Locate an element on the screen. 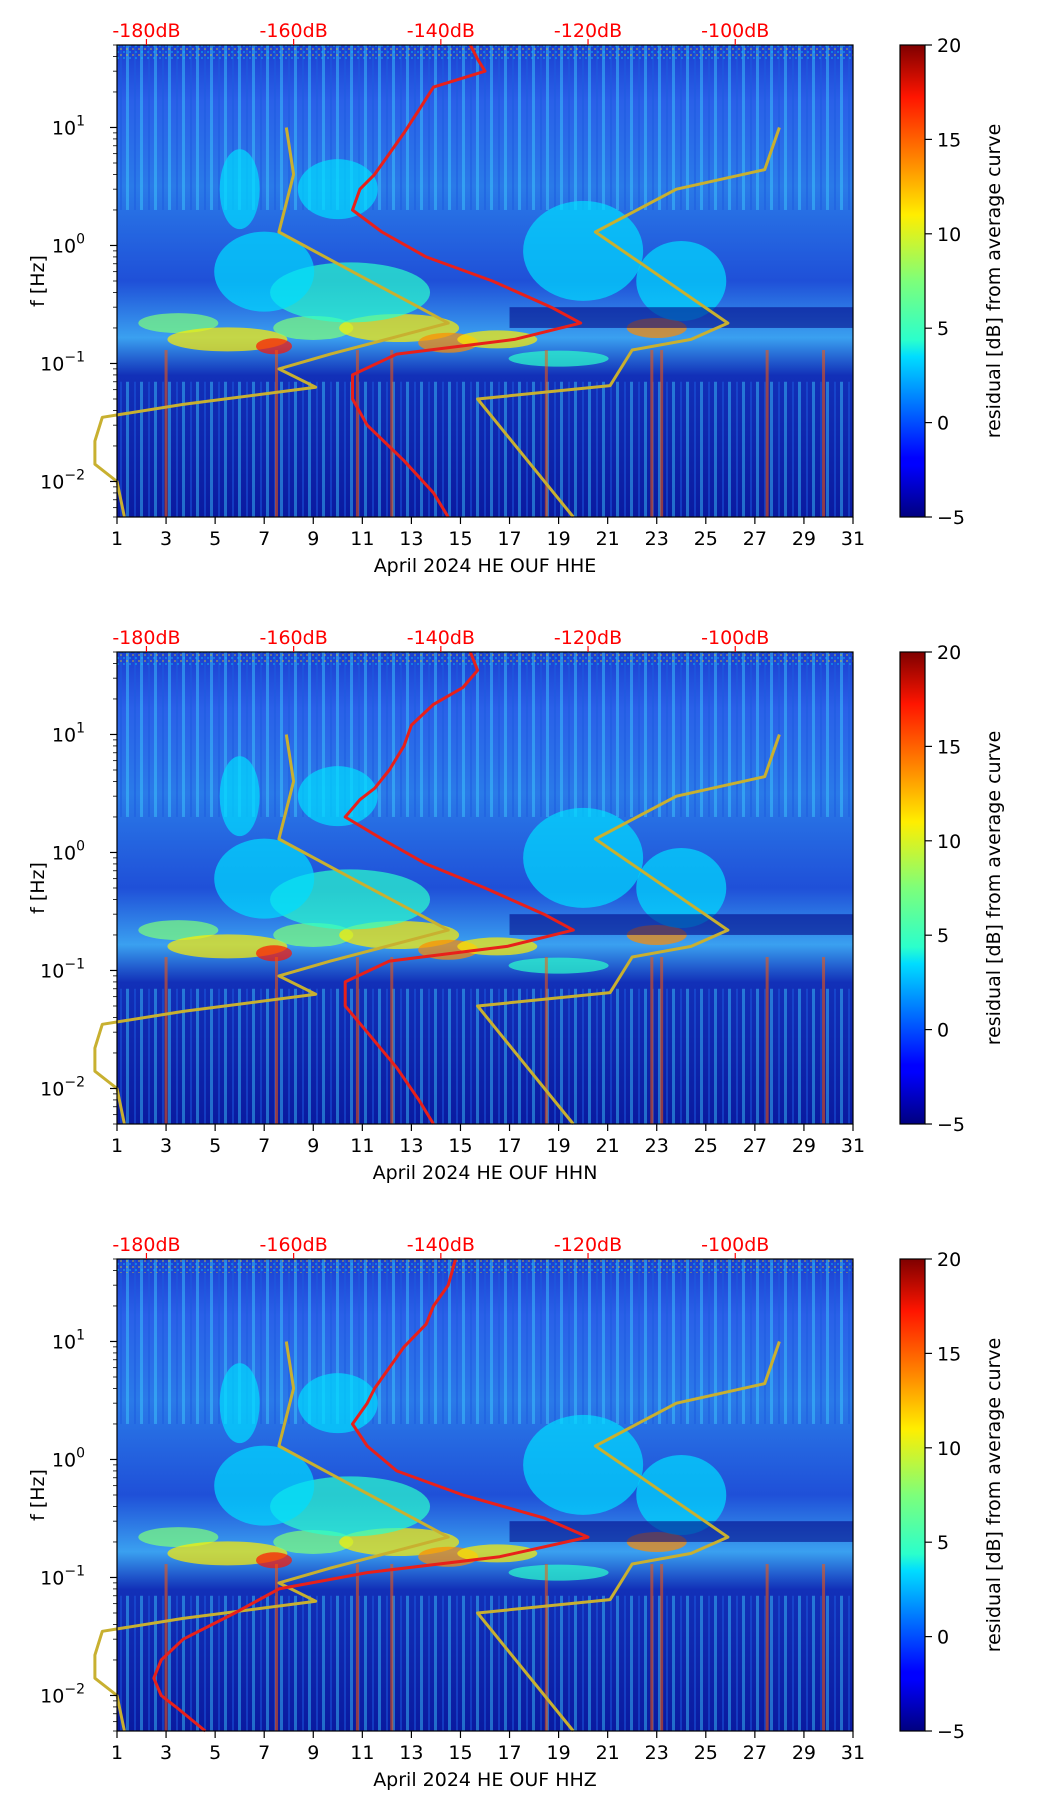 This screenshot has width=1052, height=1806. x-axis-label: April 2024 HE OUF HHE is located at coordinates (485, 566).